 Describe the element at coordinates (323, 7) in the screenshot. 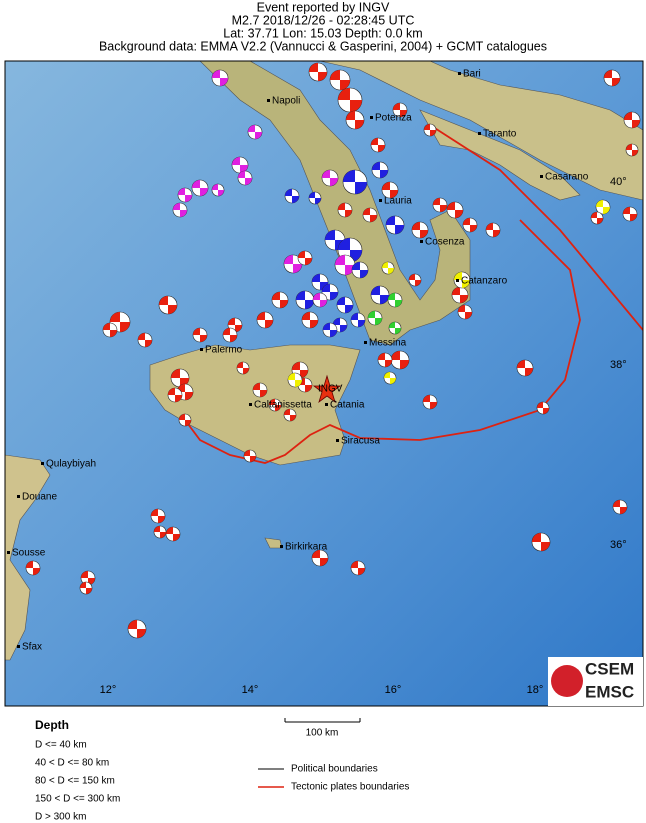

I see `header-line: Event reported by INGV` at that location.